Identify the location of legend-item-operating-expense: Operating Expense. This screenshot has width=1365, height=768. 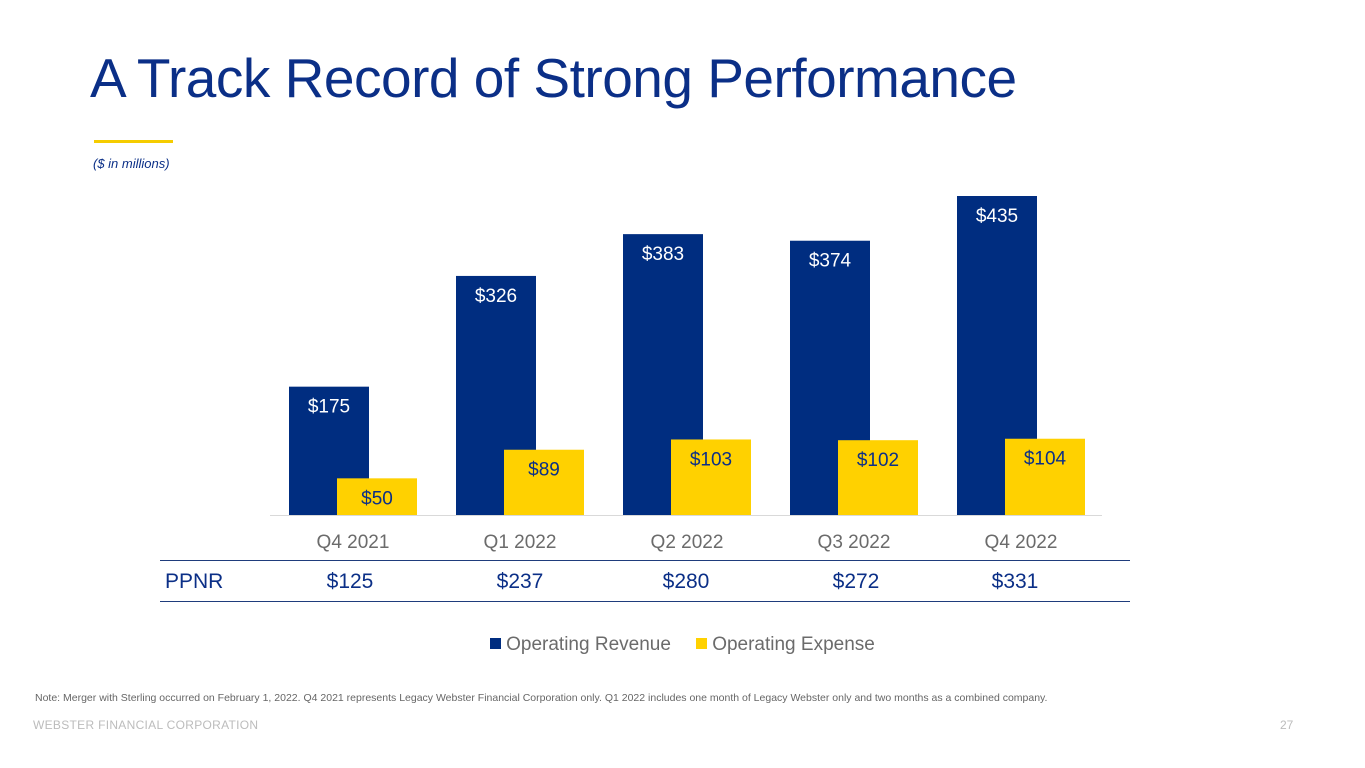
(785, 645).